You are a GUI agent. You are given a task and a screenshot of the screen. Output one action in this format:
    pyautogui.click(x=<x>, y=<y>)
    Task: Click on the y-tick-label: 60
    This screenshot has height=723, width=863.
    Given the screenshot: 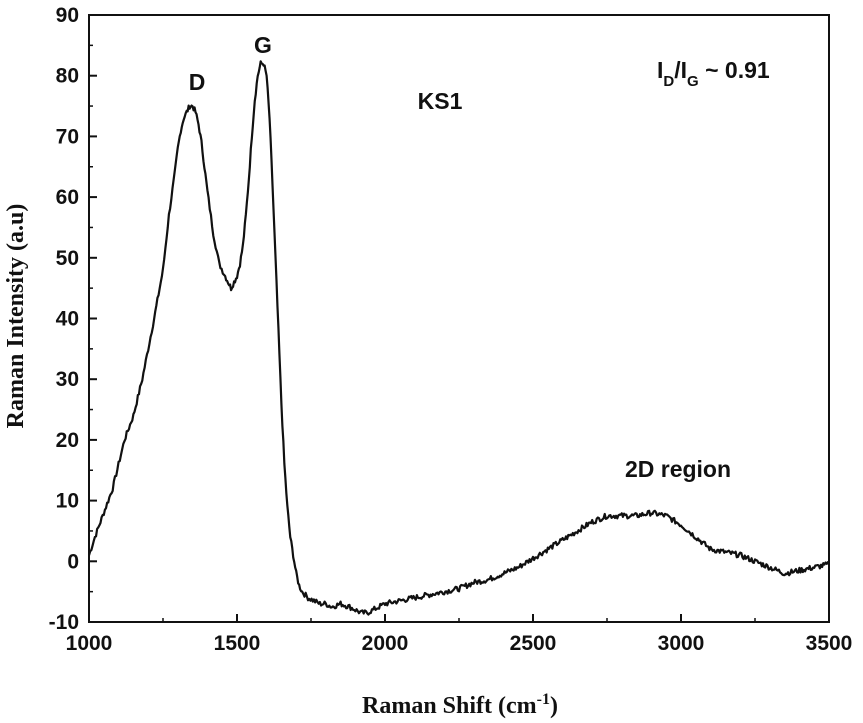 What is the action you would take?
    pyautogui.click(x=67, y=197)
    